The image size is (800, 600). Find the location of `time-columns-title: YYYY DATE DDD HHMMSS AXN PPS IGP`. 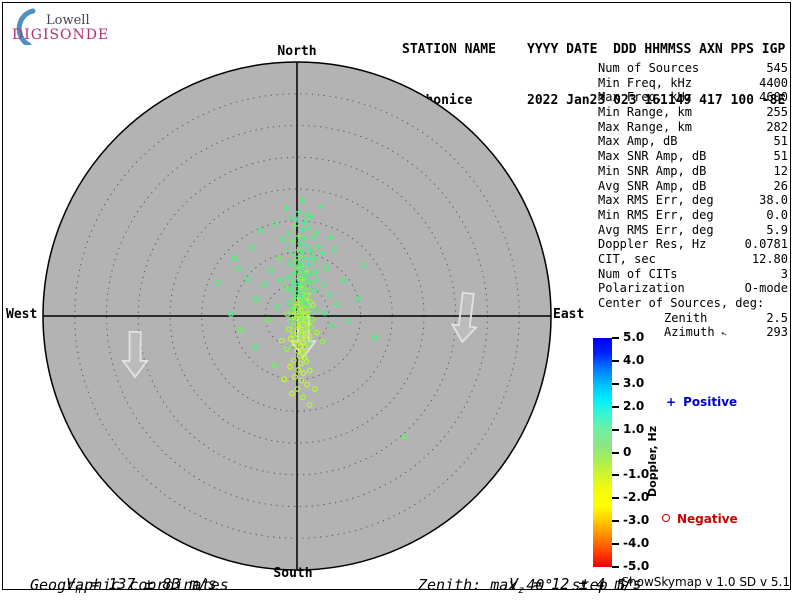

time-columns-title: YYYY DATE DDD HHMMSS AXN PPS IGP is located at coordinates (656, 49).